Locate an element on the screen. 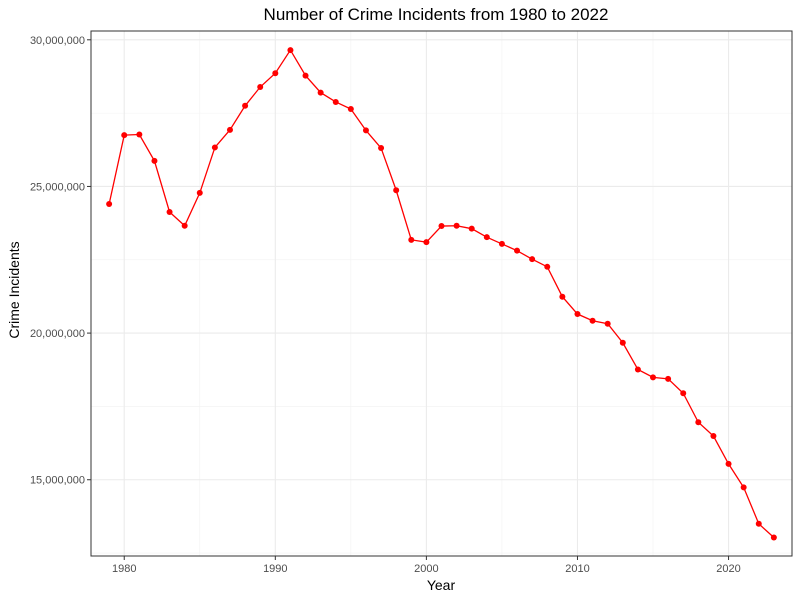 The height and width of the screenshot is (600, 800). x-tick-label: 1980 is located at coordinates (124, 569).